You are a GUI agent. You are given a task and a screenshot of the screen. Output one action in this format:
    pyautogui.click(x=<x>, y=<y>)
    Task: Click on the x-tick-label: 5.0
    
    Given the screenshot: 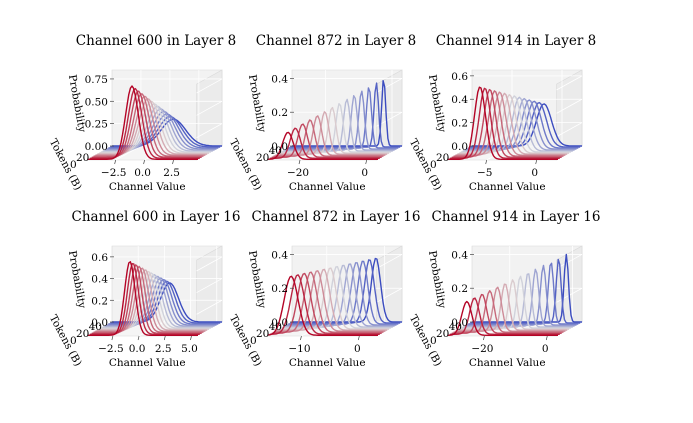 What is the action you would take?
    pyautogui.click(x=189, y=349)
    